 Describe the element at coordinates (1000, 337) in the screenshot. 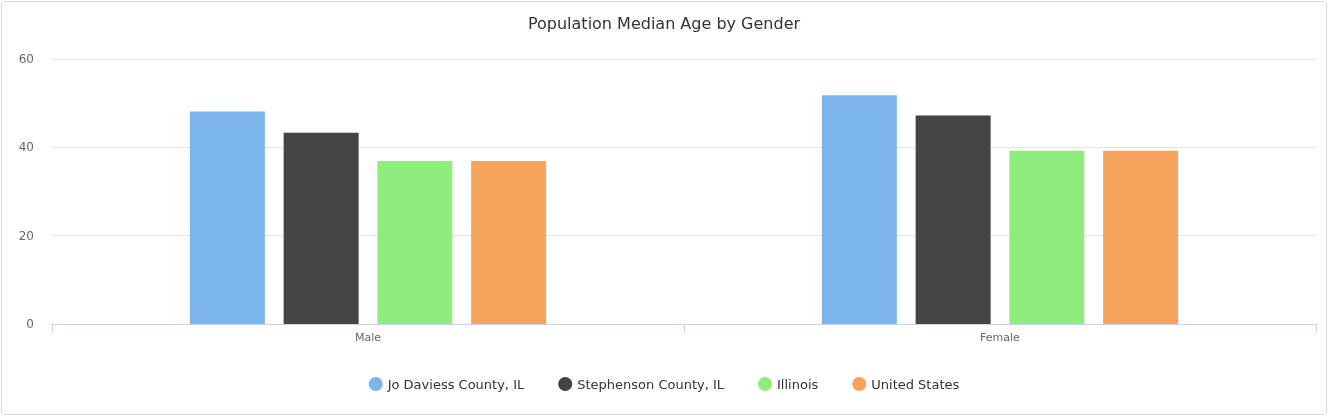

I see `x-tick-label: Female` at that location.